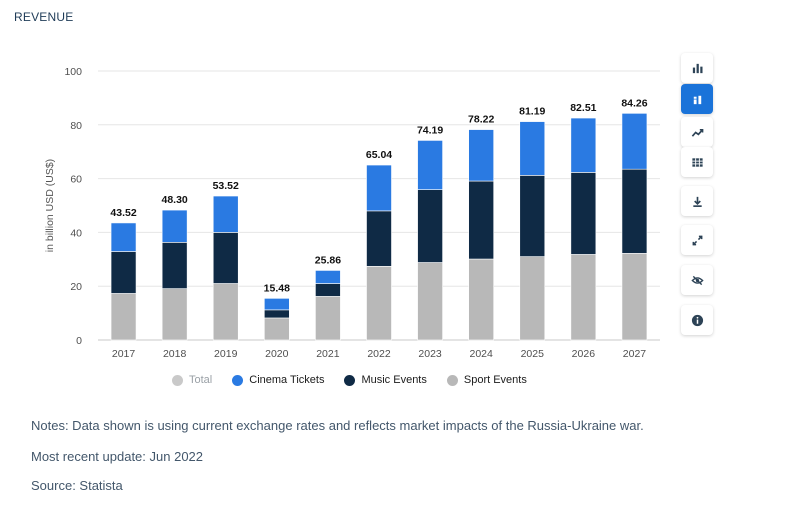 The height and width of the screenshot is (515, 800). I want to click on fullscreen-button, so click(697, 240).